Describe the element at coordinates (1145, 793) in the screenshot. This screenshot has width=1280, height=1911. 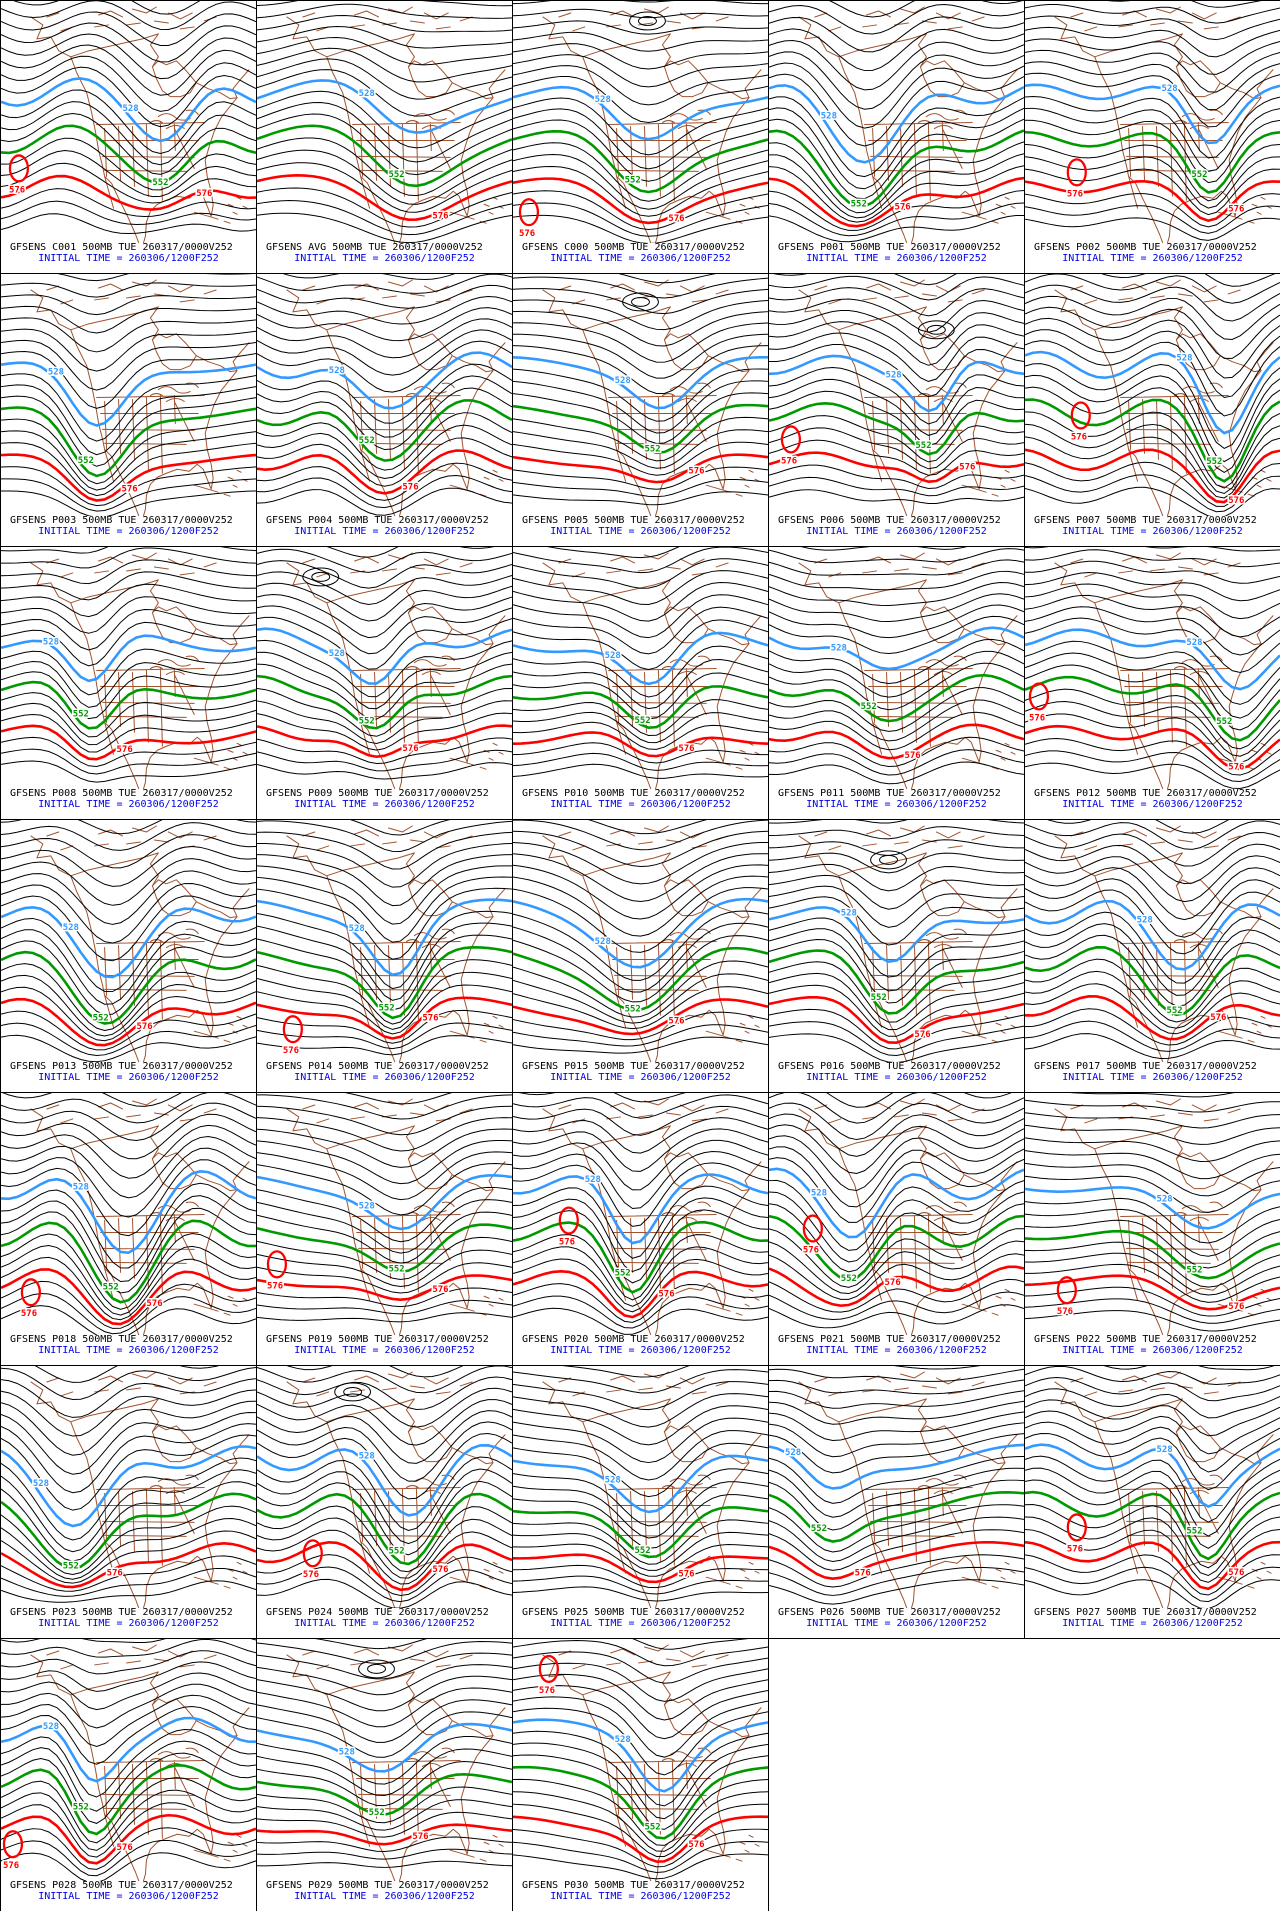
I see `panel-title: GFSENS P012 500MB TUE 260317/0000V252` at that location.